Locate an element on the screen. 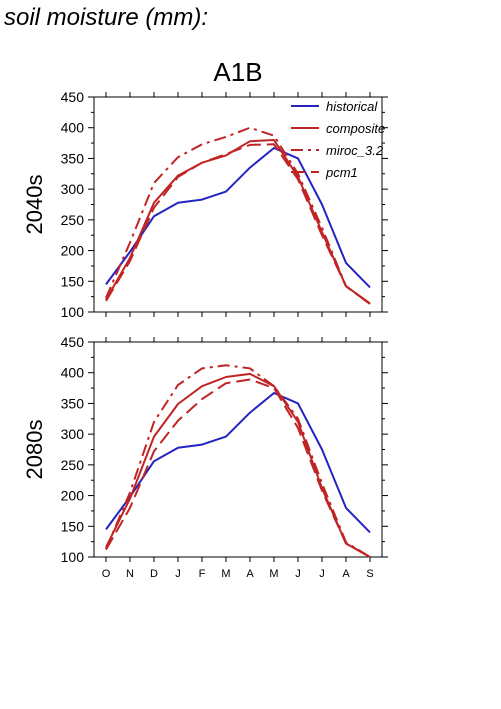 The image size is (501, 709). panel-label: 2040s is located at coordinates (34, 205).